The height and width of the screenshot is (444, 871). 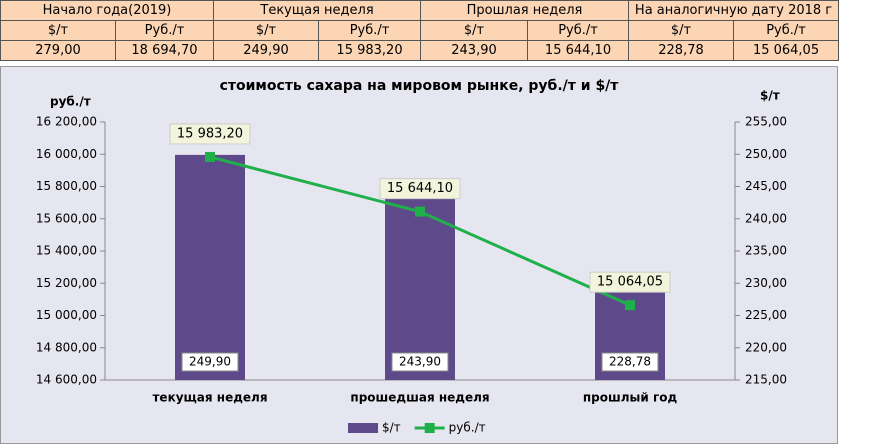 I want to click on bar-label: 243,90, so click(x=420, y=362).